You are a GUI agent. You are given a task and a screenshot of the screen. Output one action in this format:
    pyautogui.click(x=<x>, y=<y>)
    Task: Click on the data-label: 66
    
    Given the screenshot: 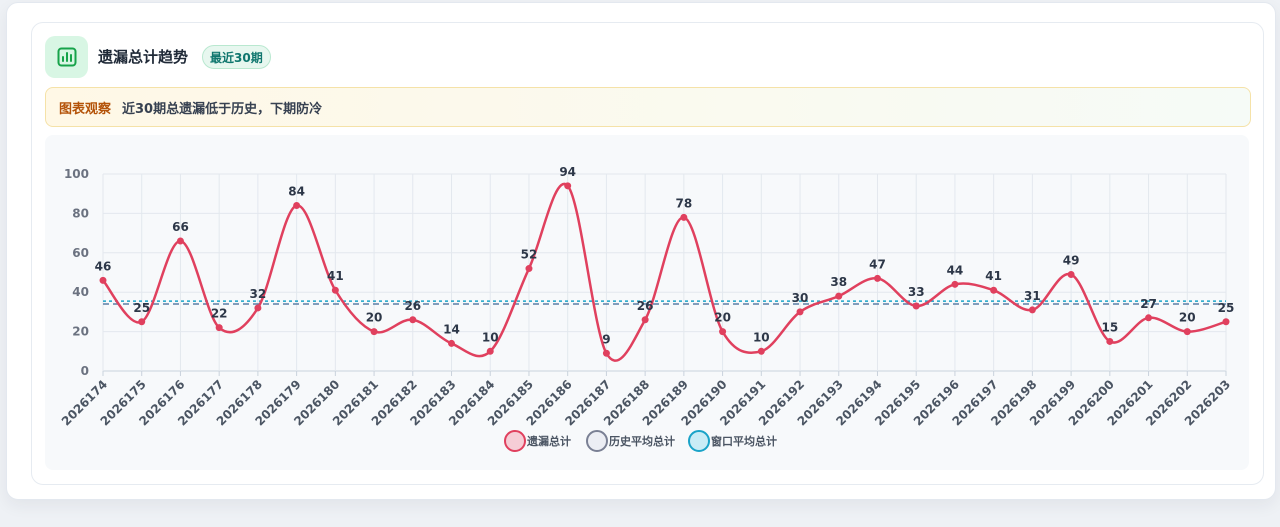 What is the action you would take?
    pyautogui.click(x=180, y=227)
    